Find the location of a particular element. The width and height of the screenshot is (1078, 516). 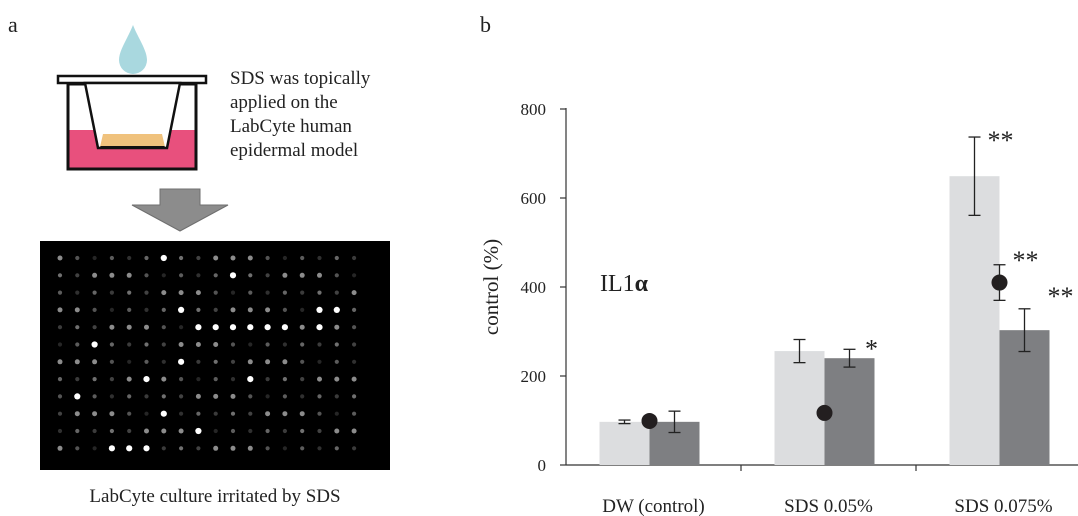

culture-insert-diagram is located at coordinates (132, 122).